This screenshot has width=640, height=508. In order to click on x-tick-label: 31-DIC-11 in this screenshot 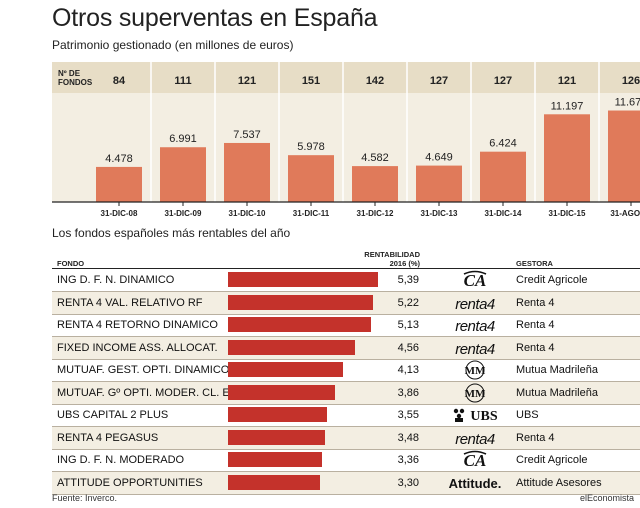, I will do `click(311, 213)`.